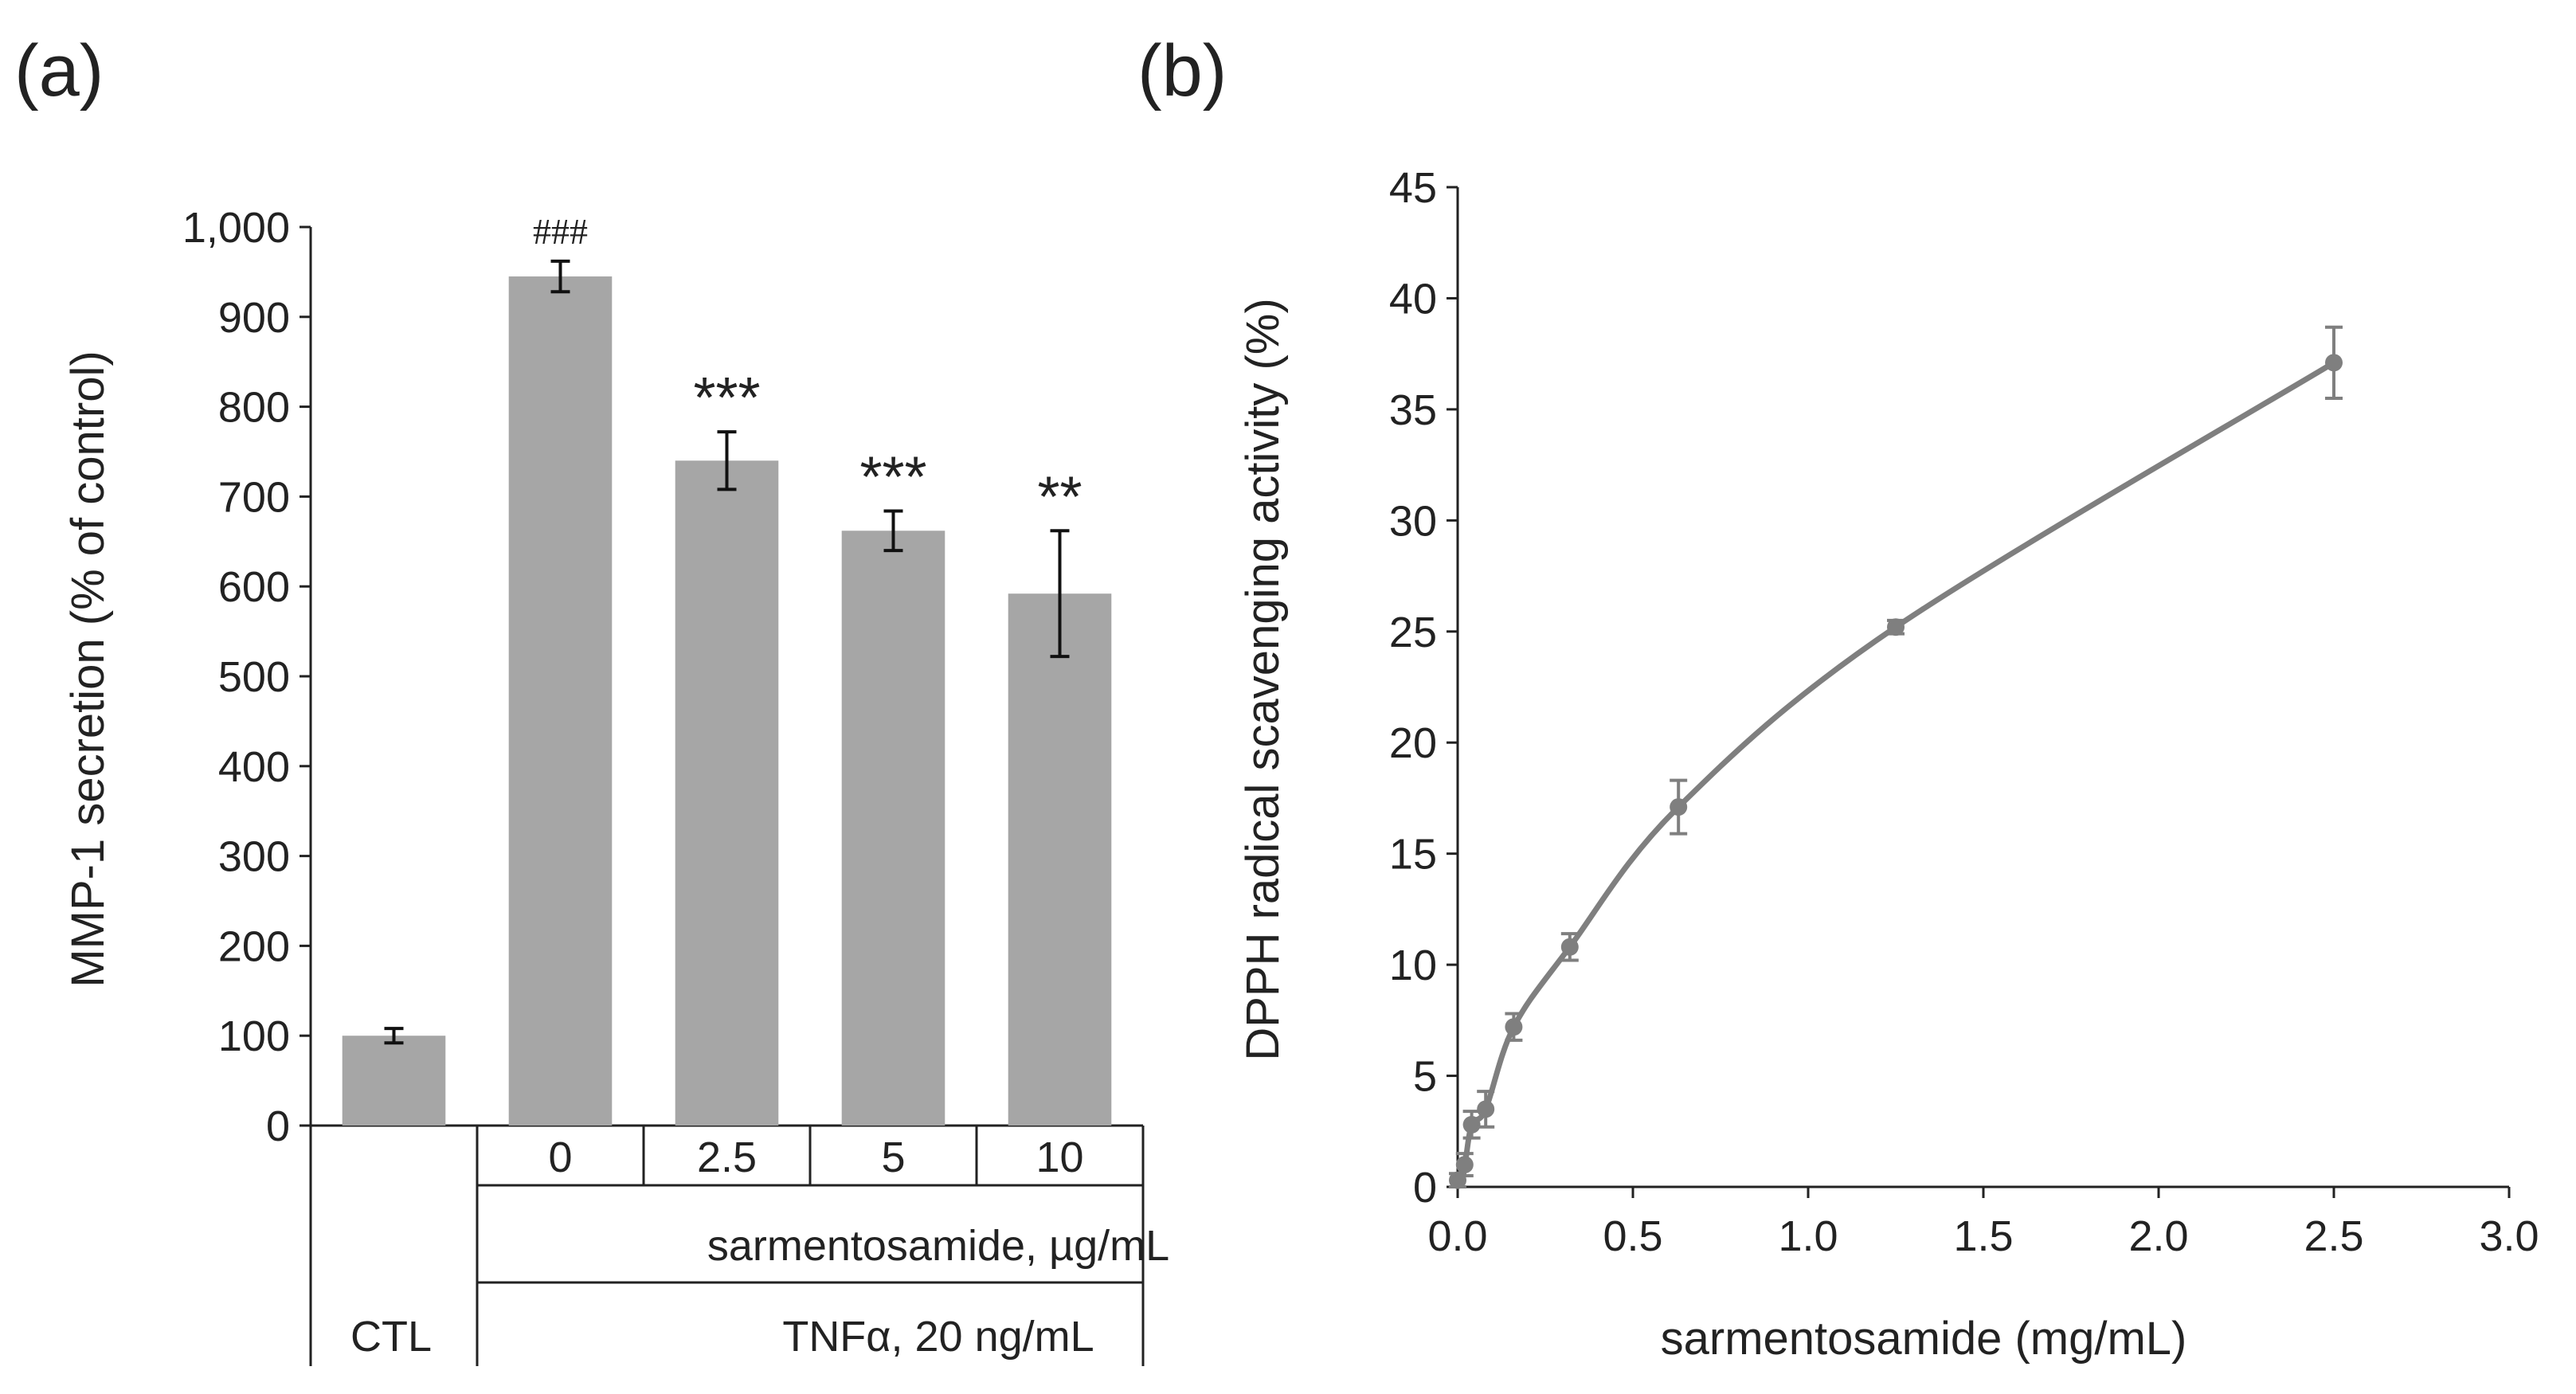 This screenshot has width=2576, height=1394. I want to click on panel-a-y-tick-label: 400, so click(254, 767).